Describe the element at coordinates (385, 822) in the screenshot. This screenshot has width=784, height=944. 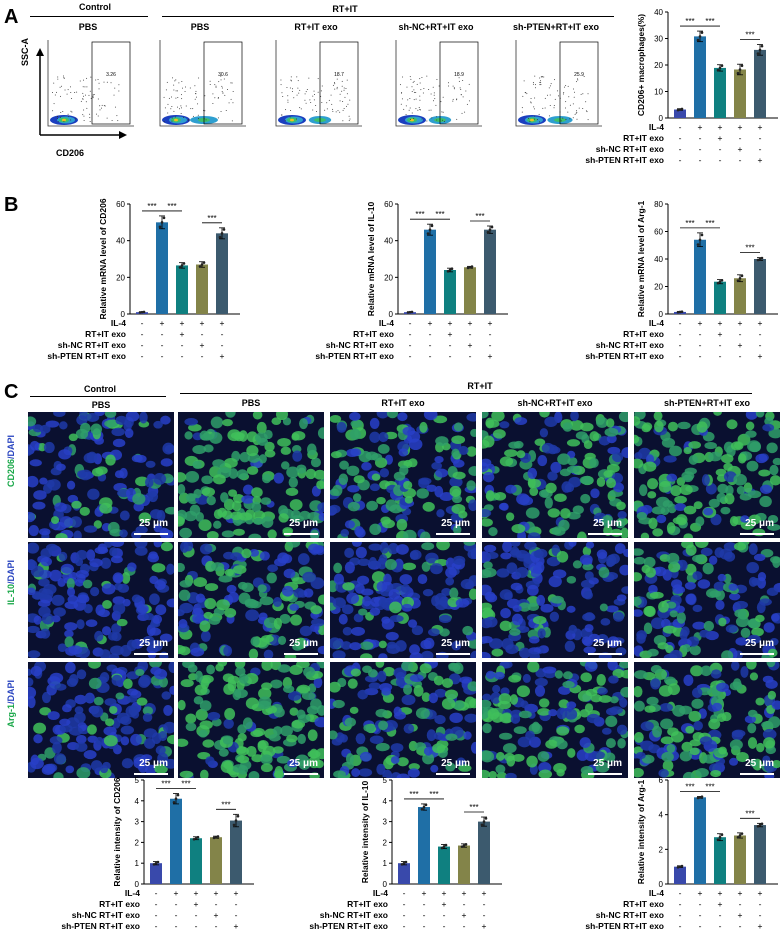
I see `y-tick-label: 3` at that location.